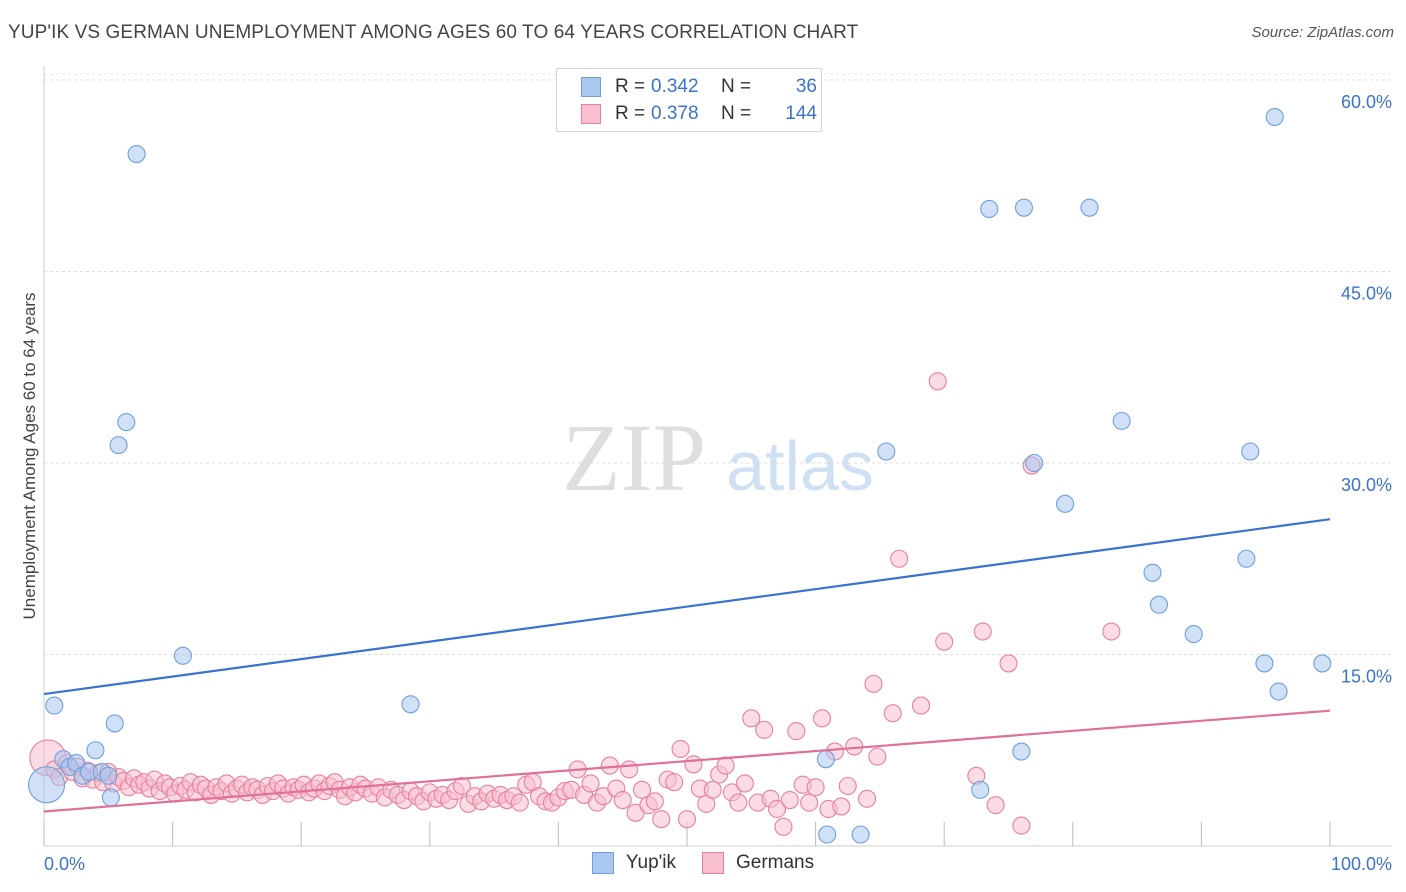  I want to click on series-swatch-yupik, so click(602, 863).